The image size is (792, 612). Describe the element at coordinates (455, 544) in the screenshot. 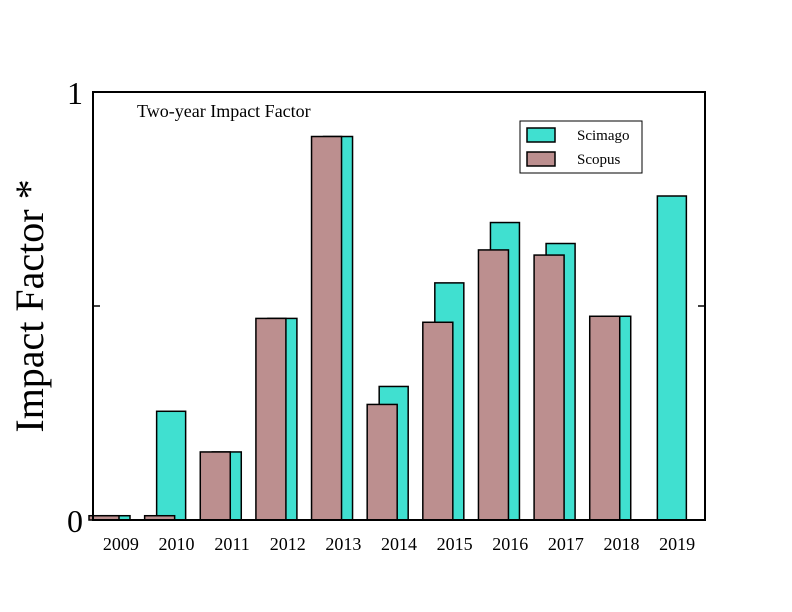

I see `x-tick-label-2015: 2015` at that location.